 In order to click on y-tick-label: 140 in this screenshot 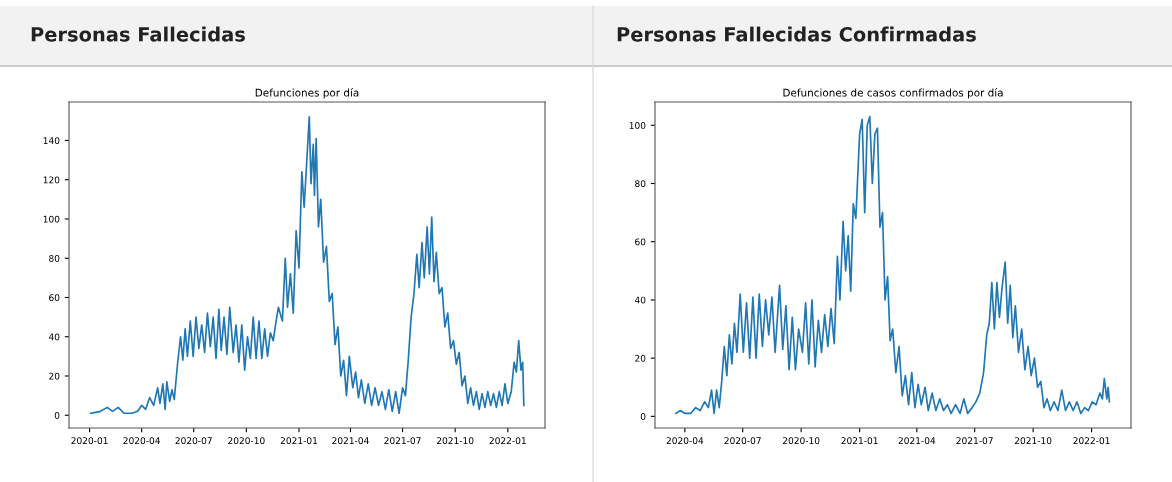, I will do `click(51, 141)`.